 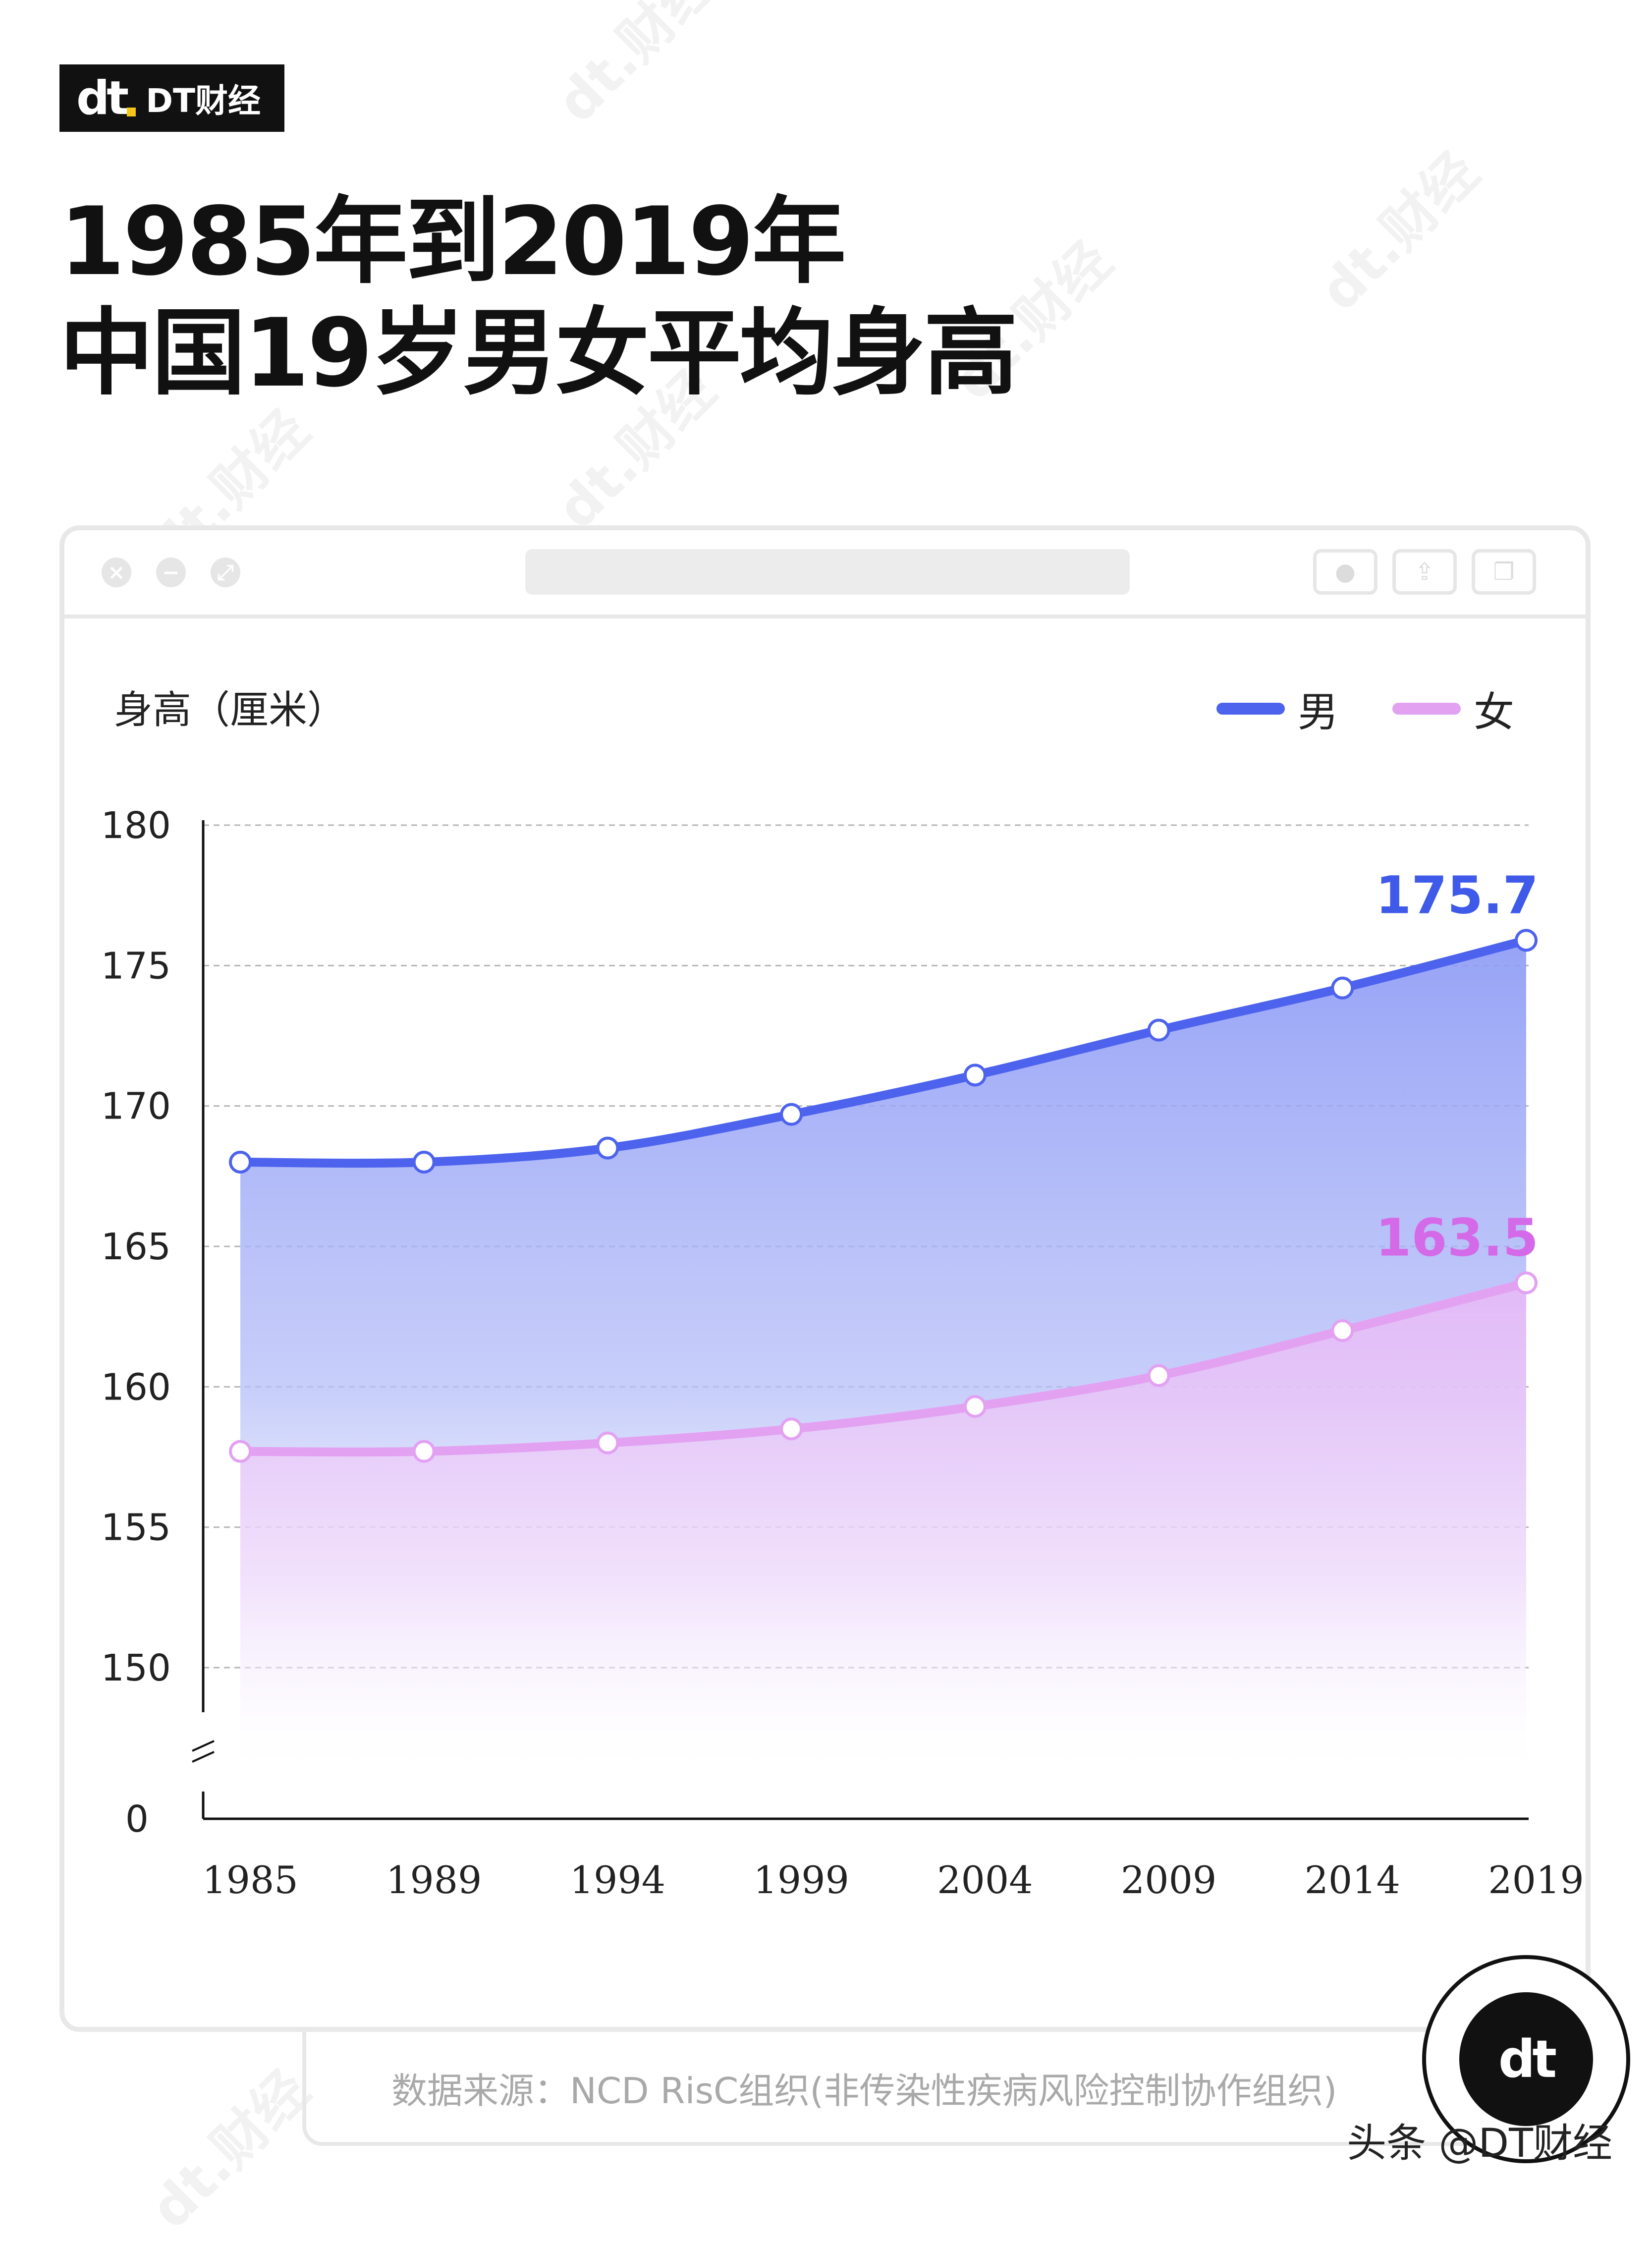 I want to click on share-icon: ⇪, so click(x=1424, y=572).